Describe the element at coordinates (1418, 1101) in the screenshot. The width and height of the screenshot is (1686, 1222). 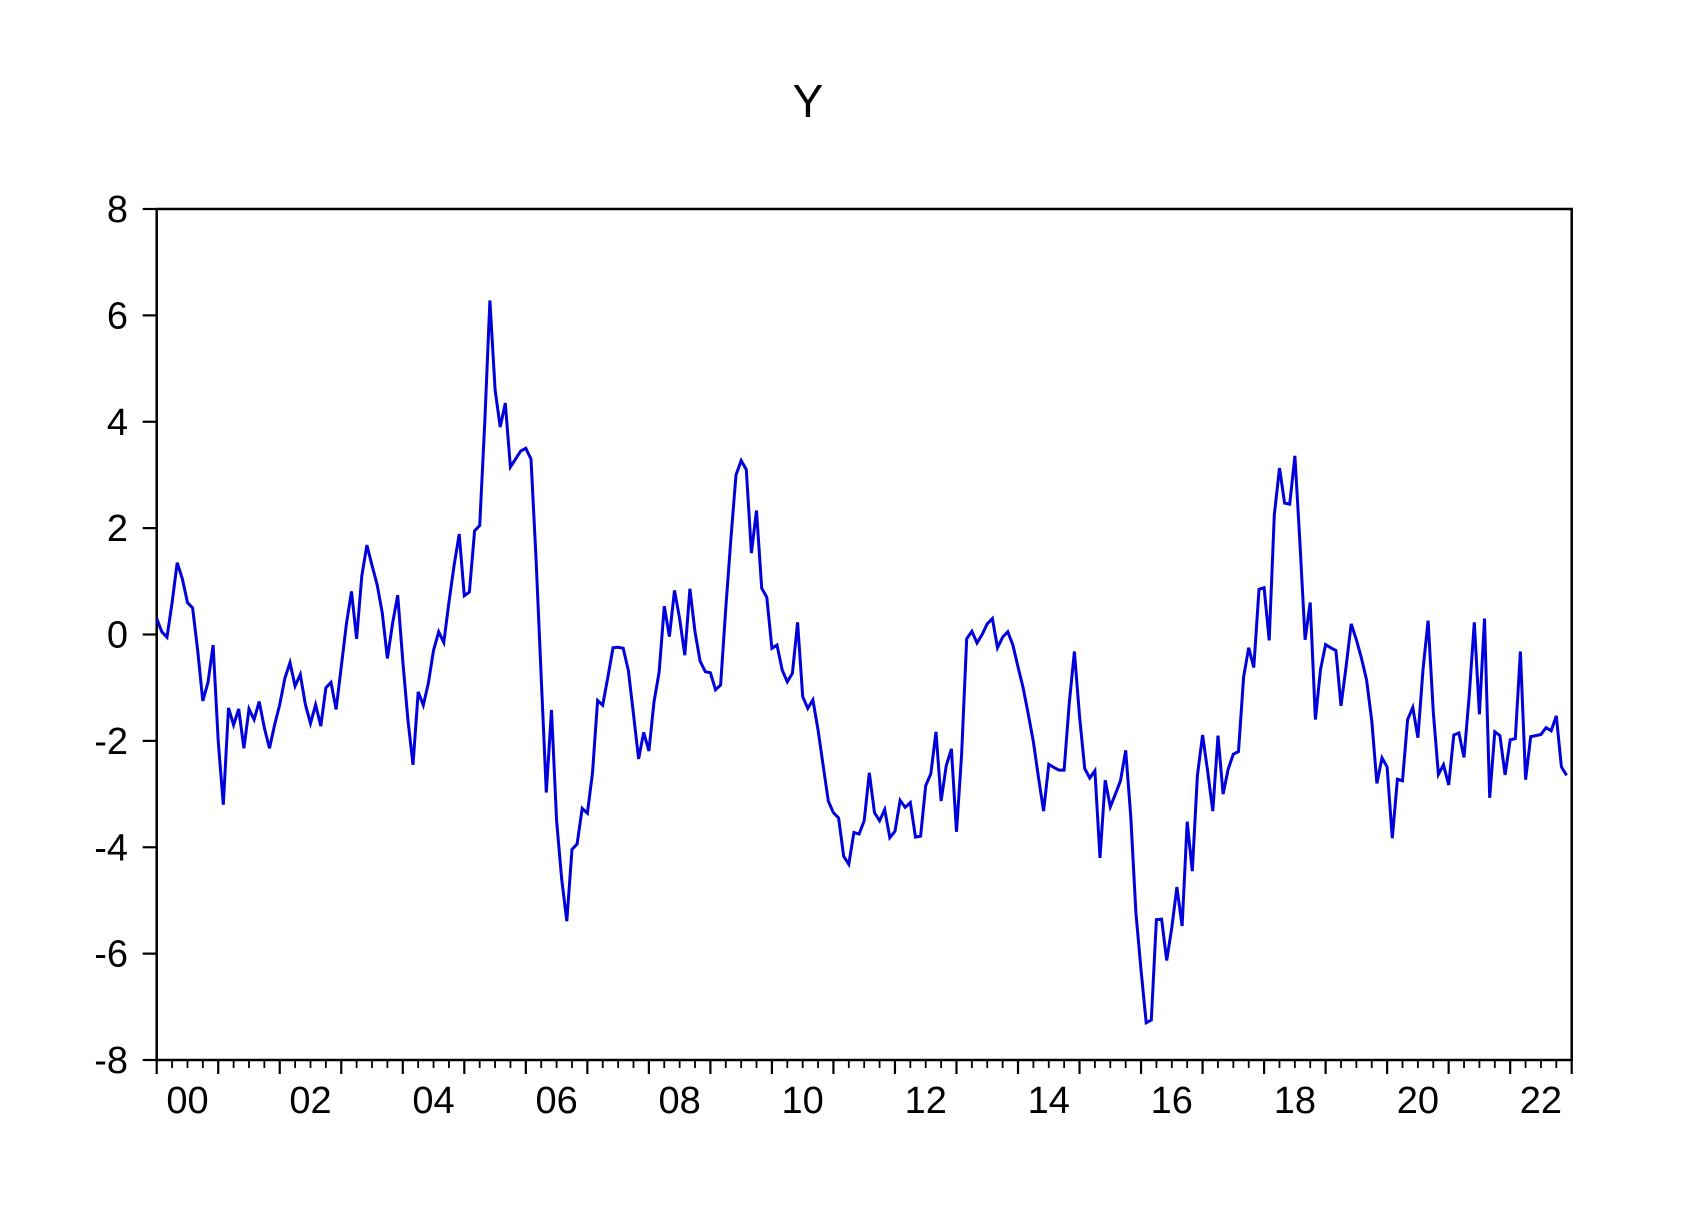
I see `x-tick-label: 20` at that location.